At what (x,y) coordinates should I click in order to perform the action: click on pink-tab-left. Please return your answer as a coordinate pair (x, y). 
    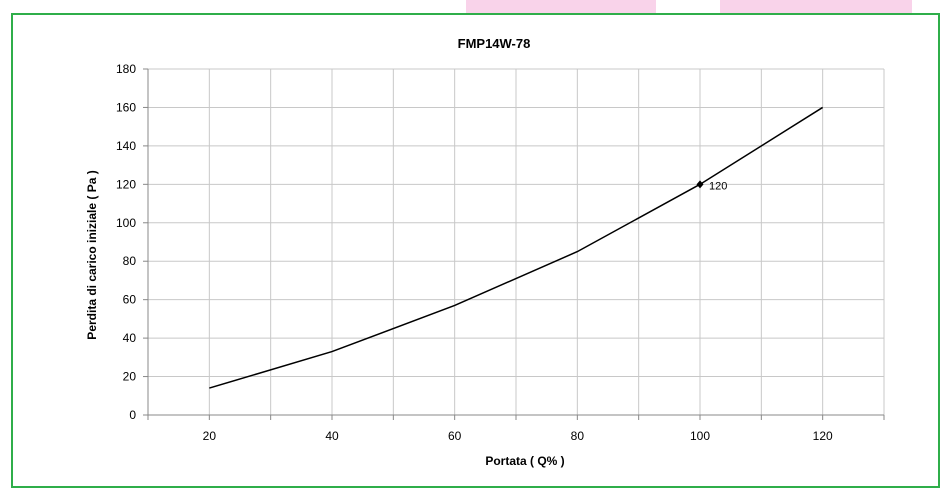
    Looking at the image, I should click on (561, 7).